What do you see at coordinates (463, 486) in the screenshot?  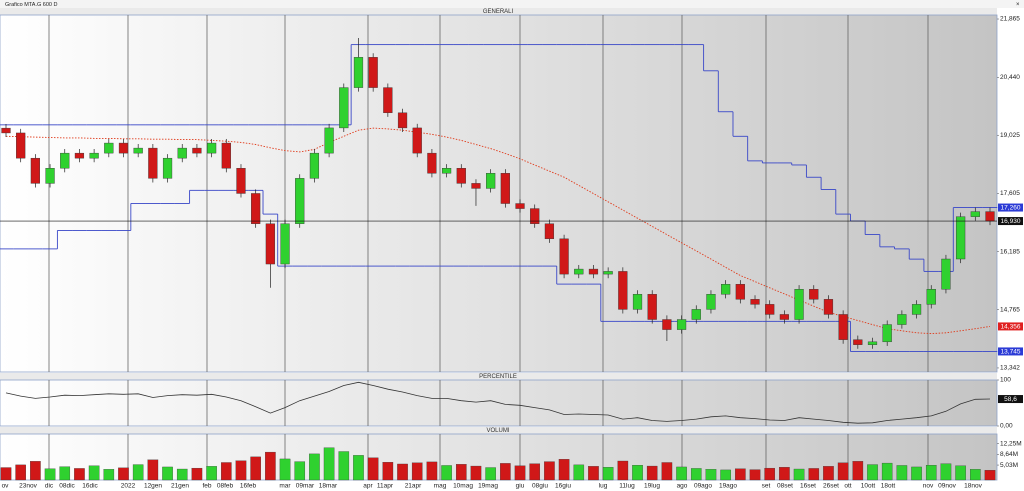 I see `x-tick-label: 10mag` at bounding box center [463, 486].